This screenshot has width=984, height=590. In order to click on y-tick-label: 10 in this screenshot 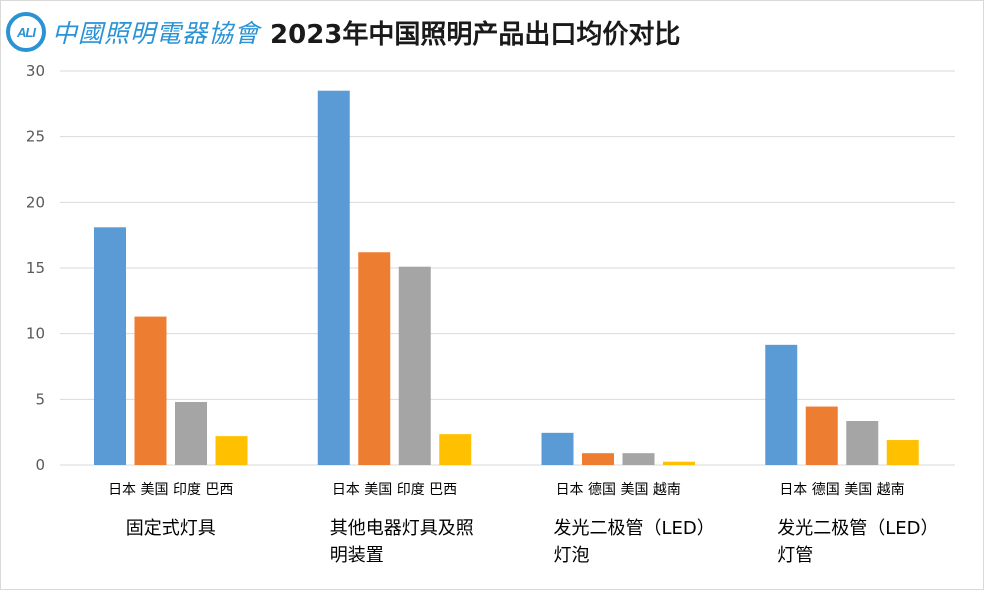, I will do `click(35, 334)`.